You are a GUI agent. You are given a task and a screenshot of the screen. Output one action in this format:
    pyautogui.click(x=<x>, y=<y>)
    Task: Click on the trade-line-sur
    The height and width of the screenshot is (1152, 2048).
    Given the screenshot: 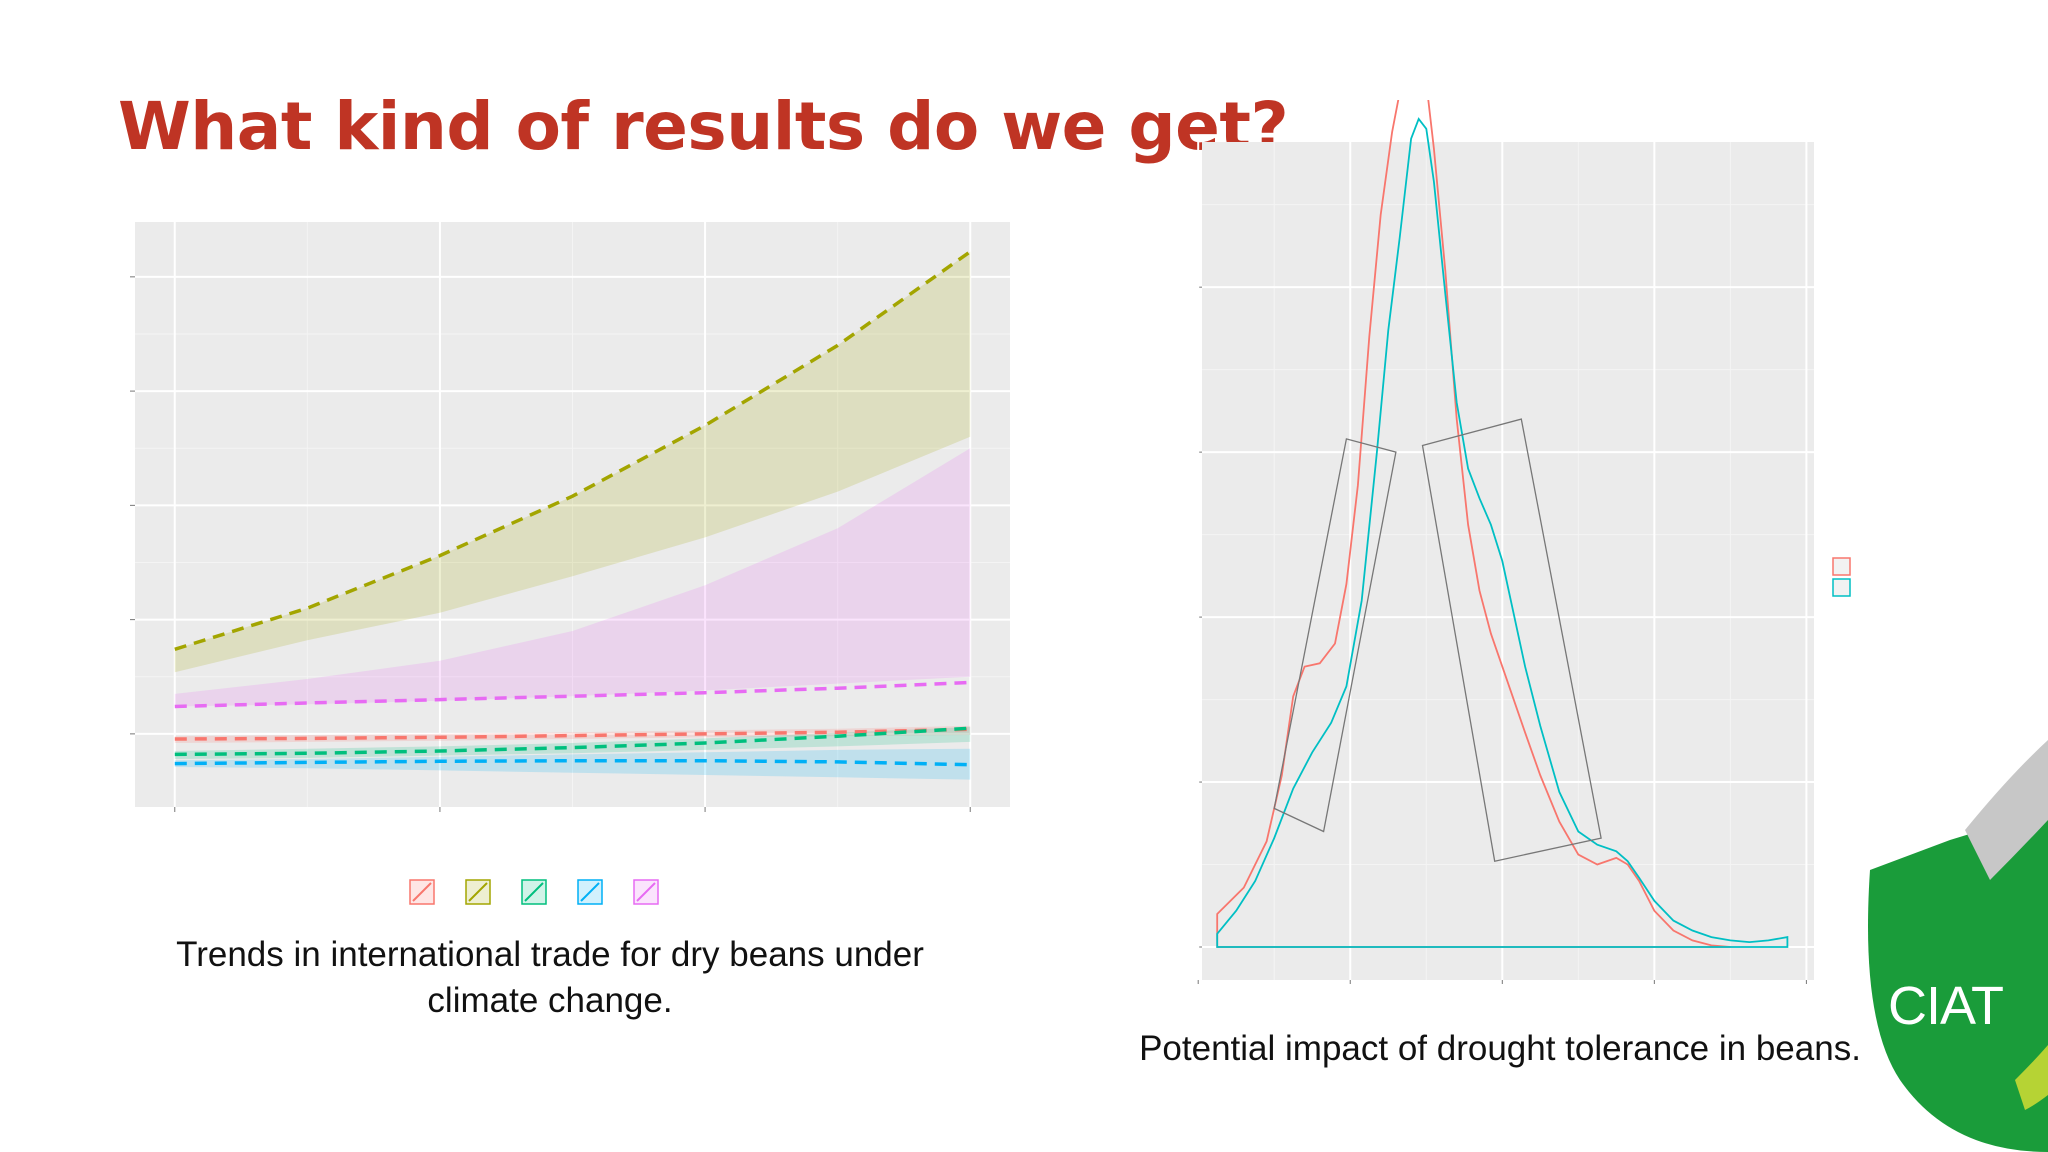 What is the action you would take?
    pyautogui.click(x=572, y=694)
    